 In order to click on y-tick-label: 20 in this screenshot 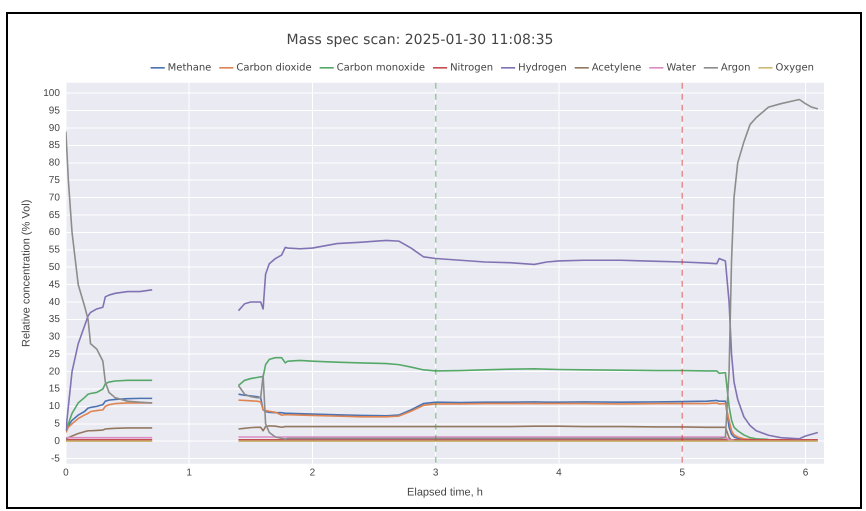, I will do `click(54, 372)`.